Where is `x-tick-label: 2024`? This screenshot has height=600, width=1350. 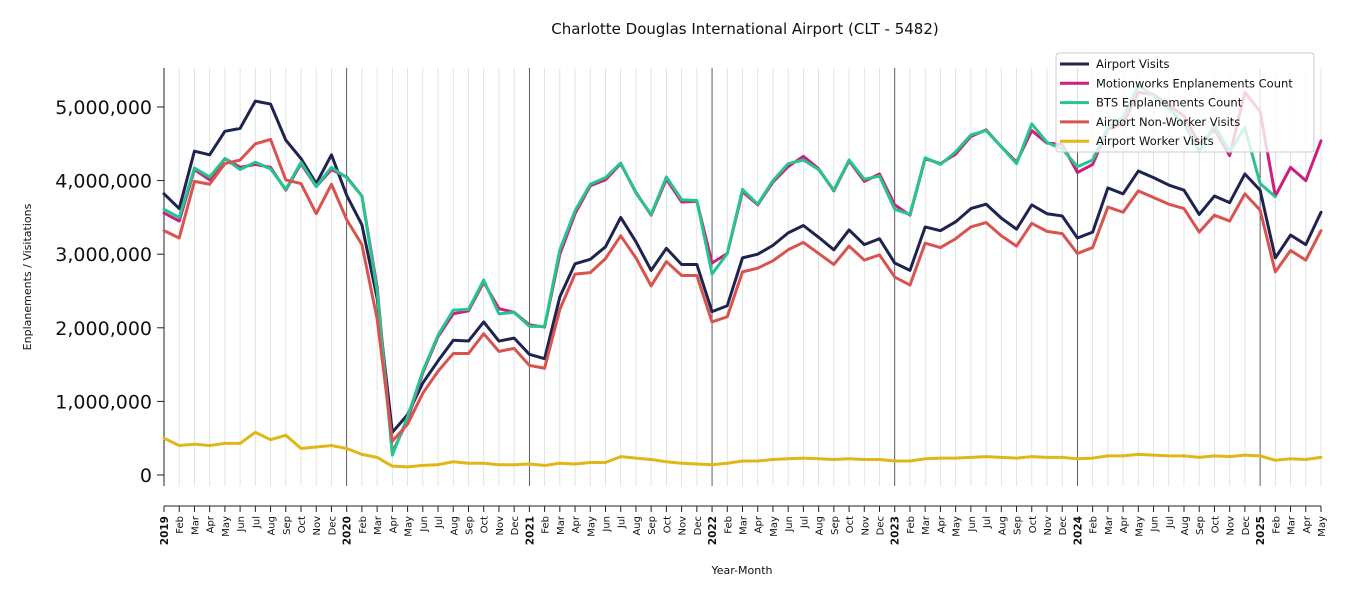
x-tick-label: 2024 is located at coordinates (1078, 530).